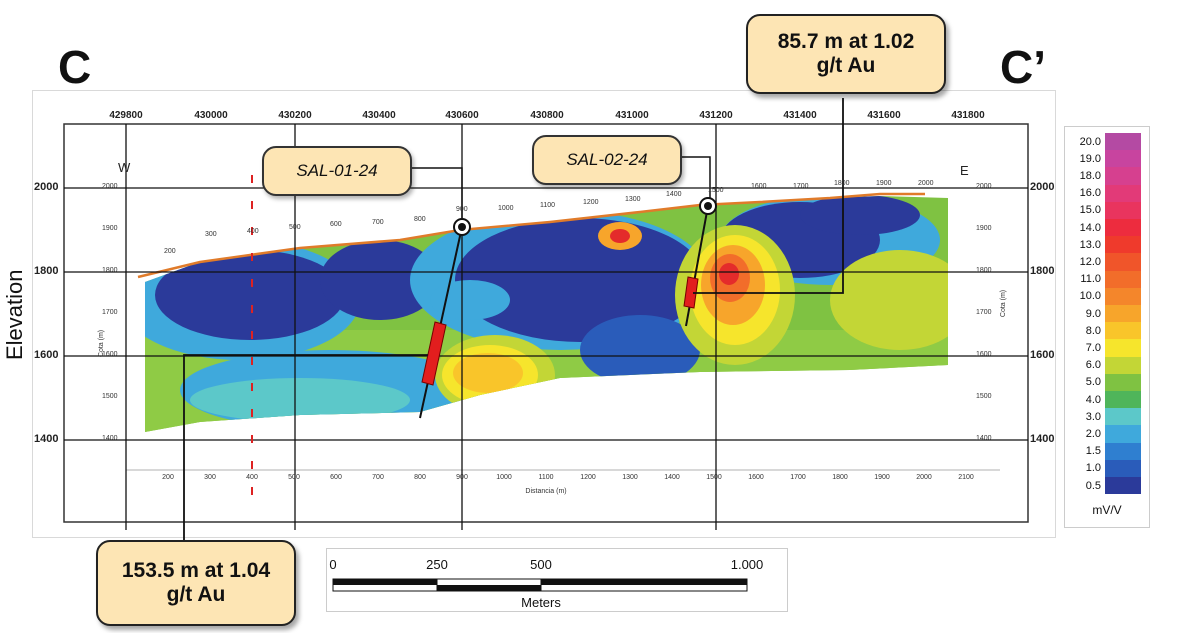  What do you see at coordinates (1023, 67) in the screenshot?
I see `section-end-letter: C’` at bounding box center [1023, 67].